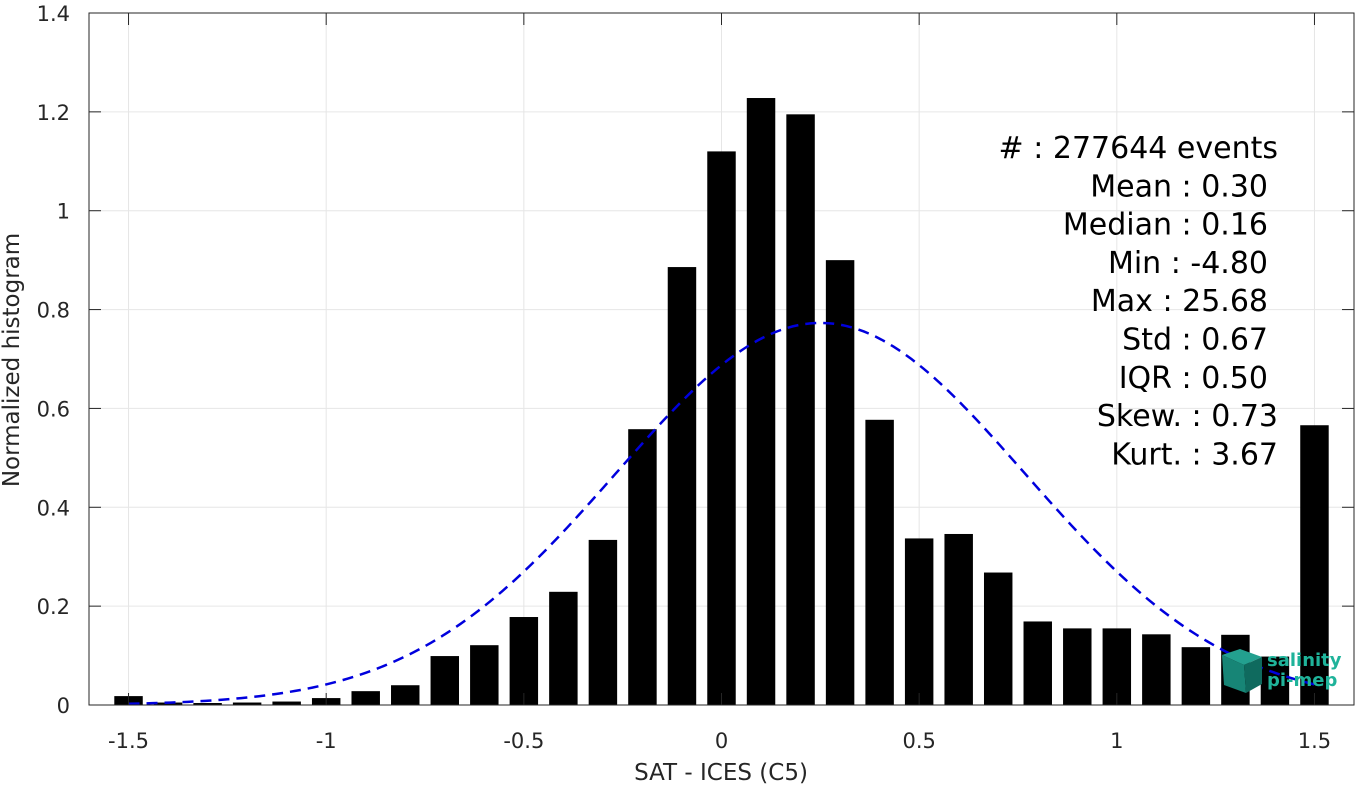 The height and width of the screenshot is (785, 1367). I want to click on x-tick-label: -0.5, so click(523, 741).